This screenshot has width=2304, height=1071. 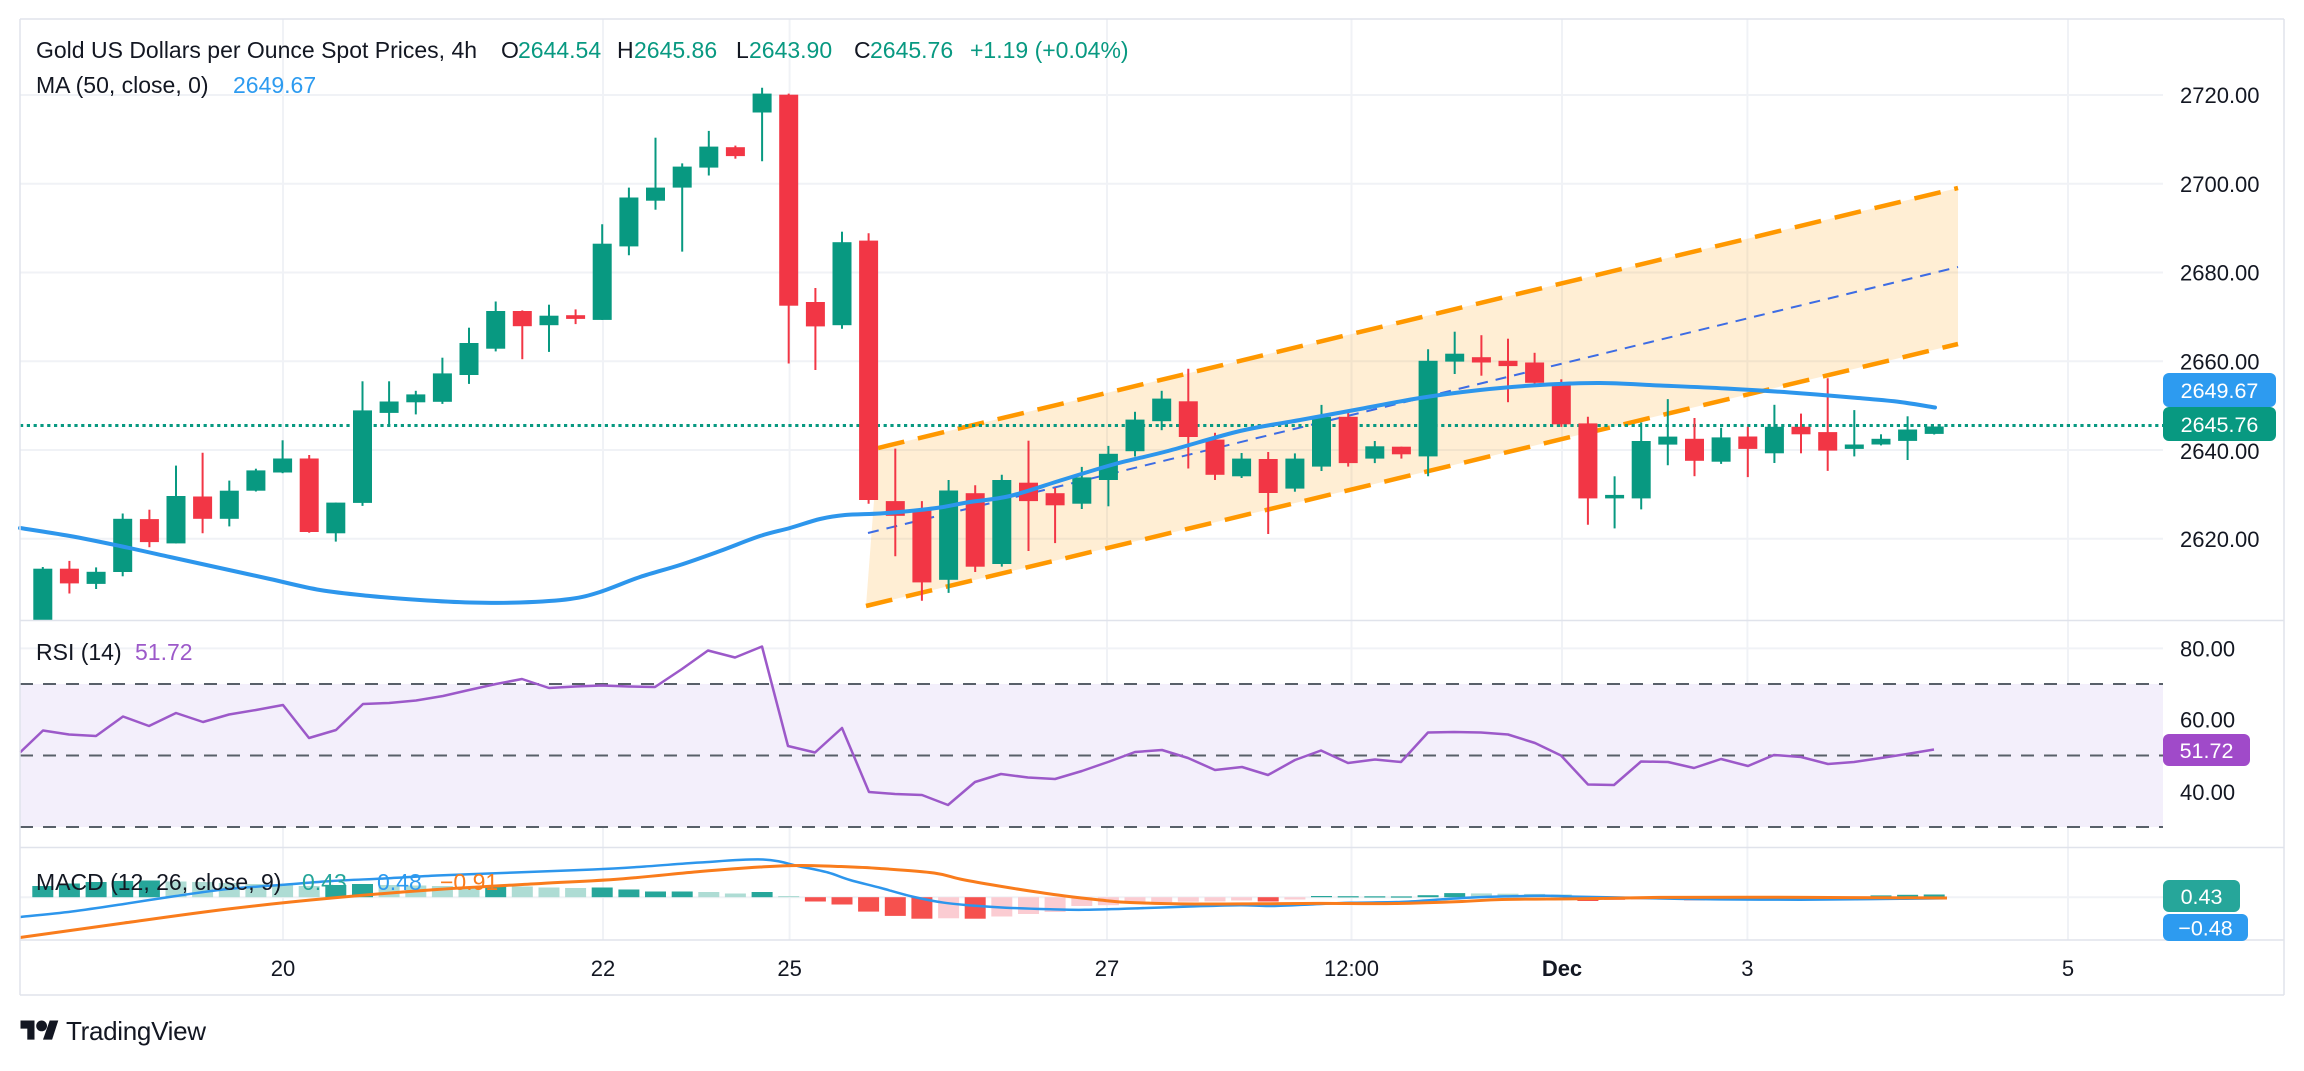 I want to click on svg-text: 3, so click(x=1747, y=968).